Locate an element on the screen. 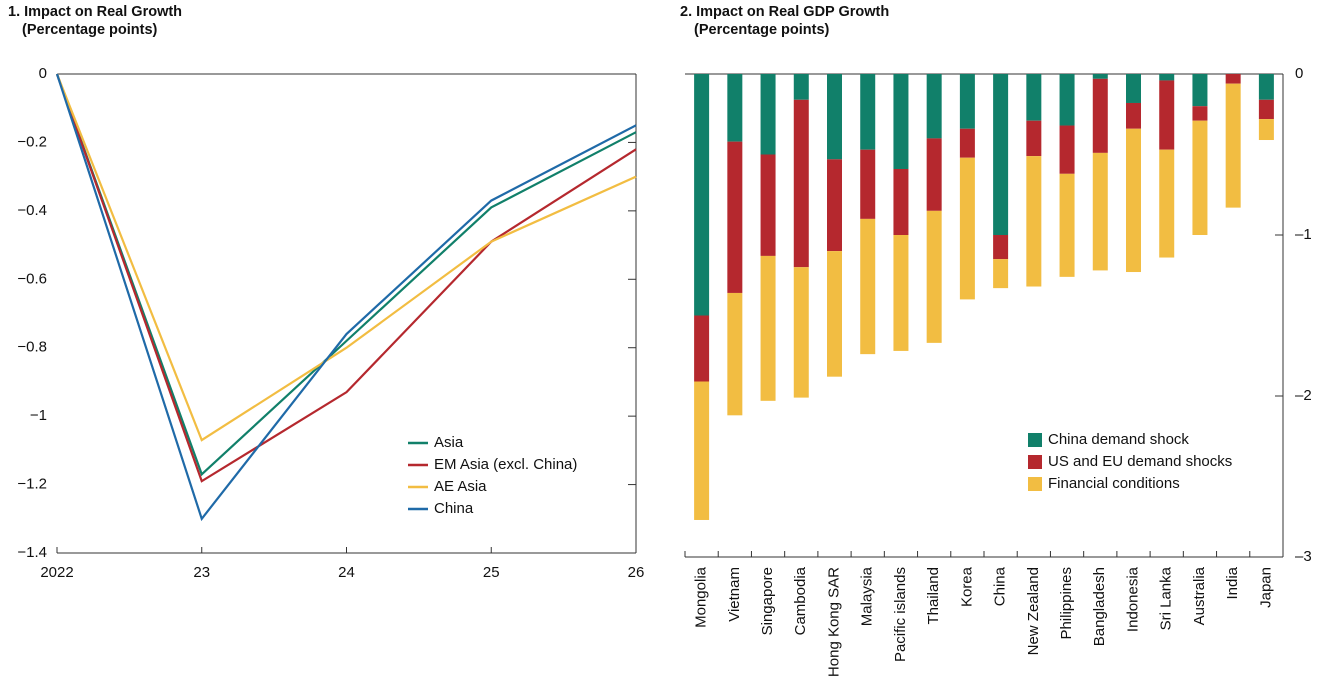  x-tick-label: Cambodia is located at coordinates (800, 600).